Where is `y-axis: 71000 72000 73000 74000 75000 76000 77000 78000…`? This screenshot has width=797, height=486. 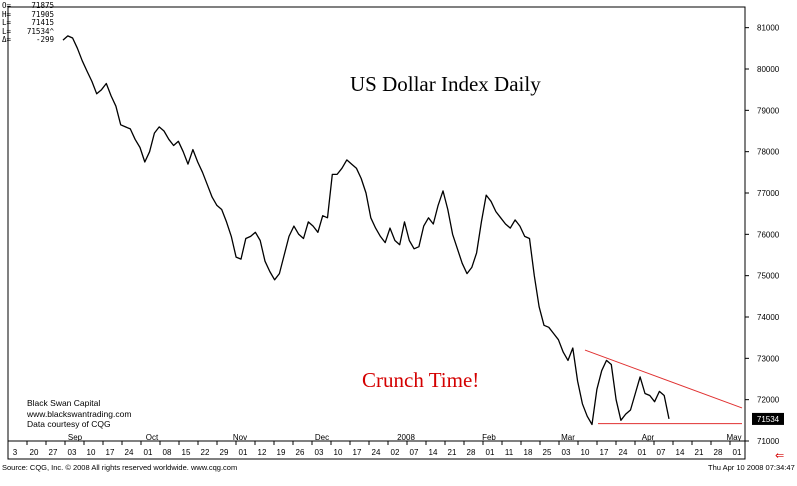 y-axis: 71000 72000 73000 74000 75000 76000 77000 78000… is located at coordinates (762, 235).